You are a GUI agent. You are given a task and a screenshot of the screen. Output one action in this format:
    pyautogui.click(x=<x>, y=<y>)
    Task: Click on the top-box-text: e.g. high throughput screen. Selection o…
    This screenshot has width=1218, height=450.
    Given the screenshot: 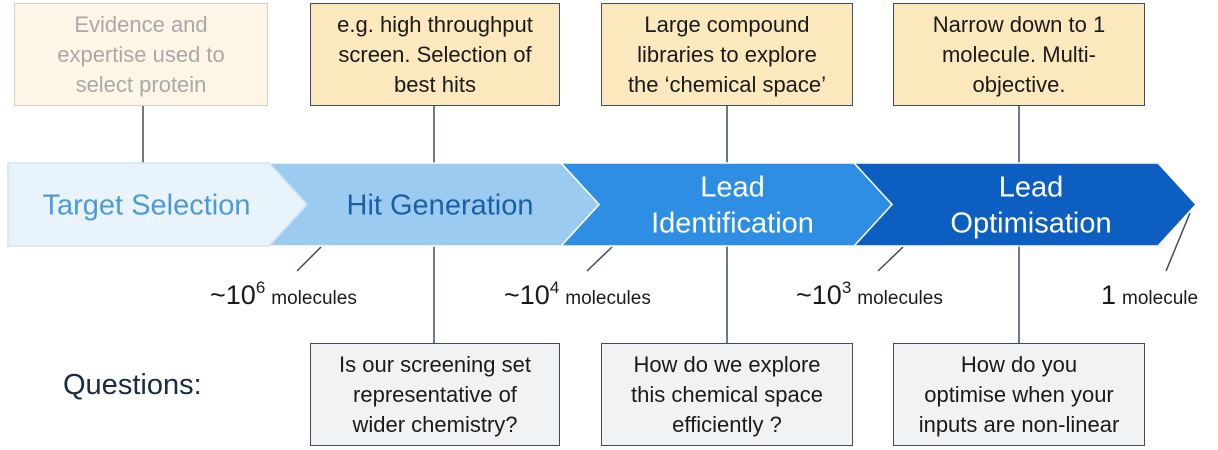 What is the action you would take?
    pyautogui.click(x=435, y=54)
    